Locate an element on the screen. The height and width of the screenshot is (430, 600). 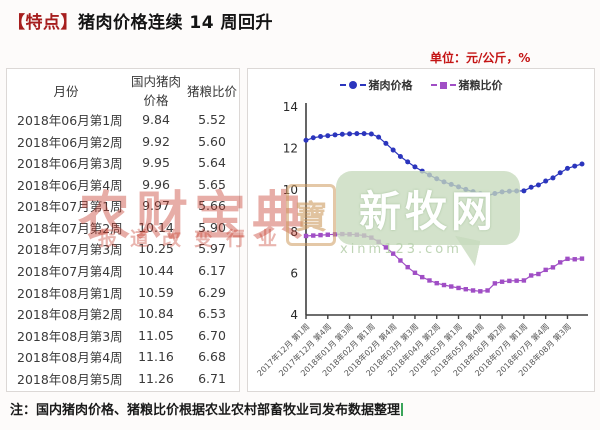
table-row: 2018年06月第1周 9.84 5.52 is located at coordinates (123, 120).